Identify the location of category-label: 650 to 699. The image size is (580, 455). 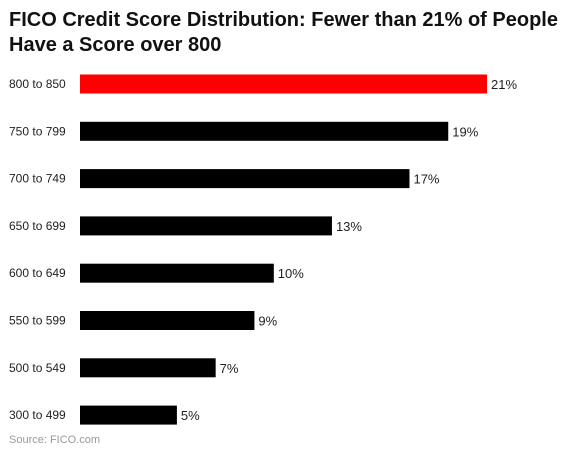
(37, 226).